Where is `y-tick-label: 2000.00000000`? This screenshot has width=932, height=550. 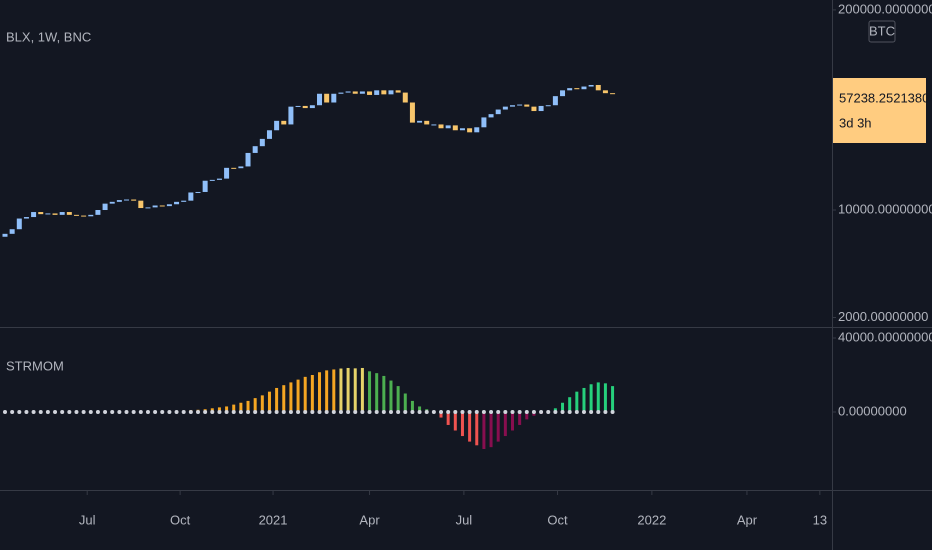 y-tick-label: 2000.00000000 is located at coordinates (883, 316).